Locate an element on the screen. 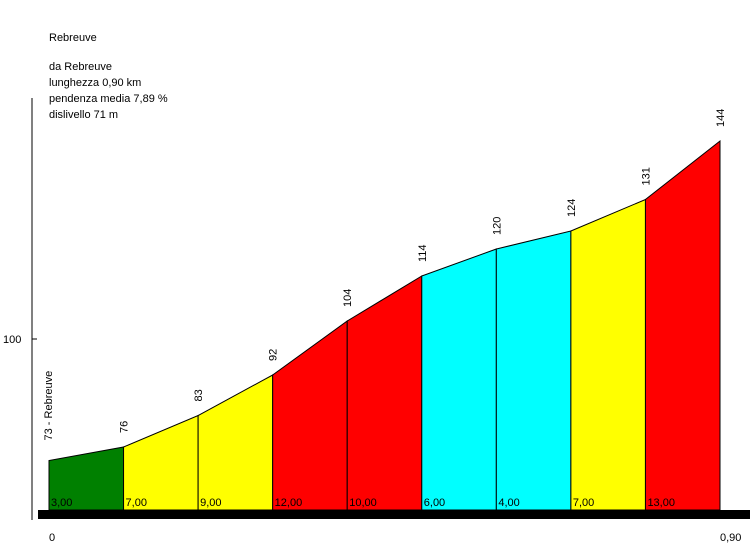 This screenshot has height=550, width=750. elevation-label: 83 is located at coordinates (199, 395).